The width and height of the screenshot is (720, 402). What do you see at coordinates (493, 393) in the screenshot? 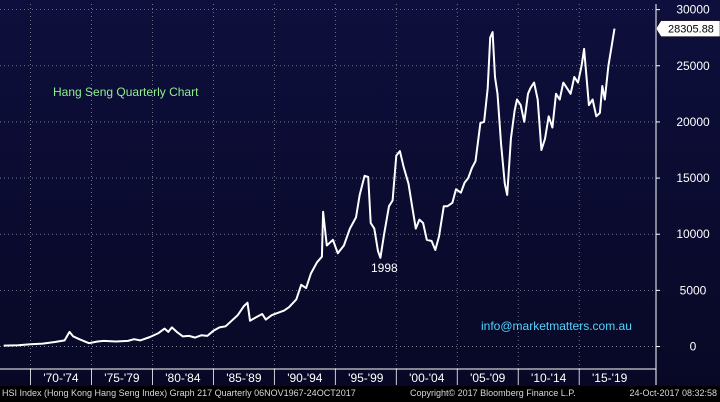
I see `footer-copyright: Copyright© 2017 Bloomberg Finance L.P.` at bounding box center [493, 393].